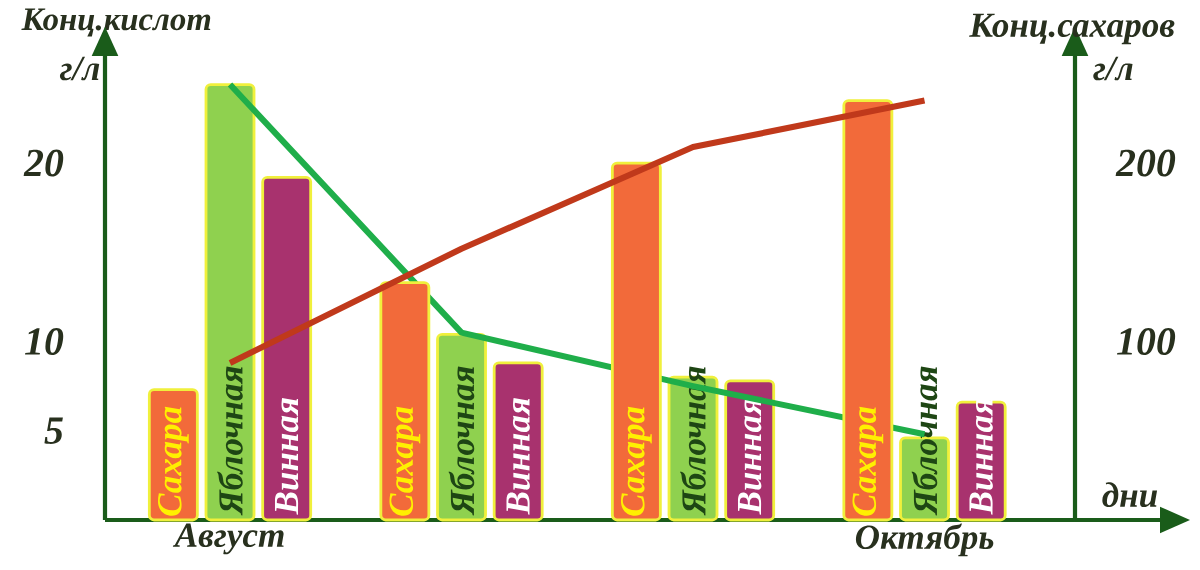  I want to click on y-tick-label: 20, so click(43, 163).